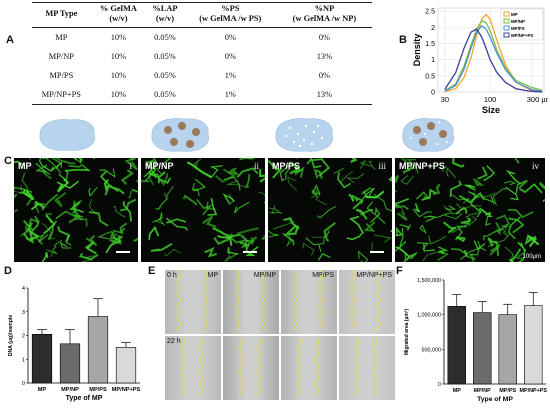 The width and height of the screenshot is (550, 412). What do you see at coordinates (429, 281) in the screenshot?
I see `y-tick-label: 1,500,000` at bounding box center [429, 281].